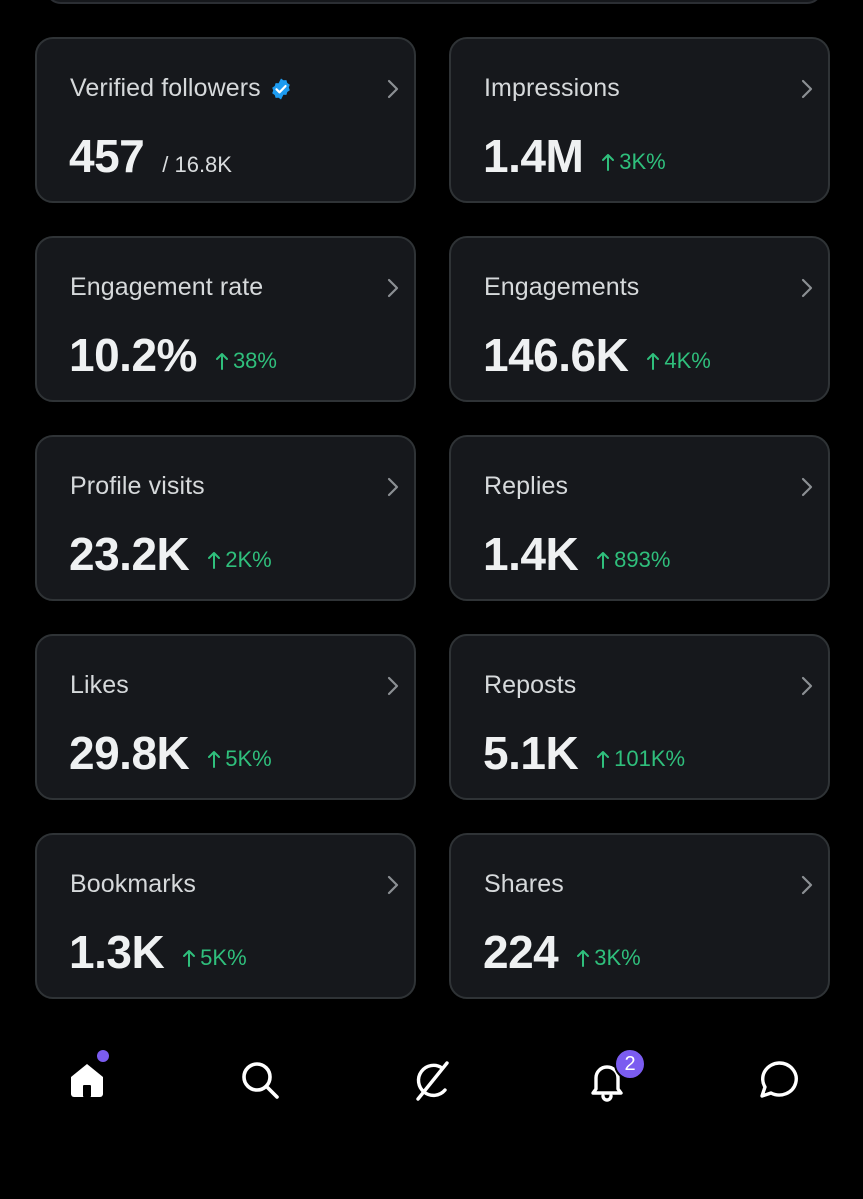 The image size is (863, 1199). Describe the element at coordinates (133, 884) in the screenshot. I see `card-label: Bookmarks` at that location.